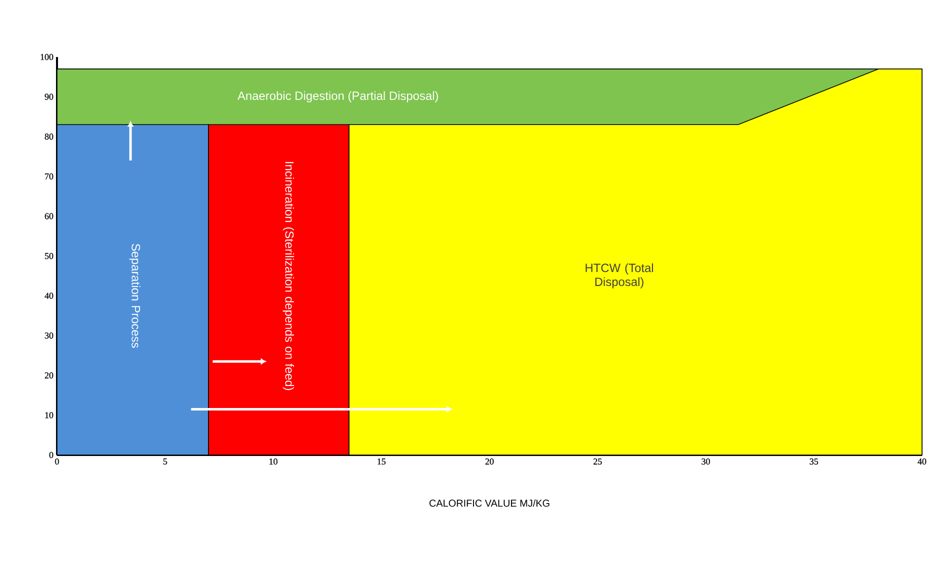  What do you see at coordinates (49, 335) in the screenshot?
I see `y-tick-label: 30` at bounding box center [49, 335].